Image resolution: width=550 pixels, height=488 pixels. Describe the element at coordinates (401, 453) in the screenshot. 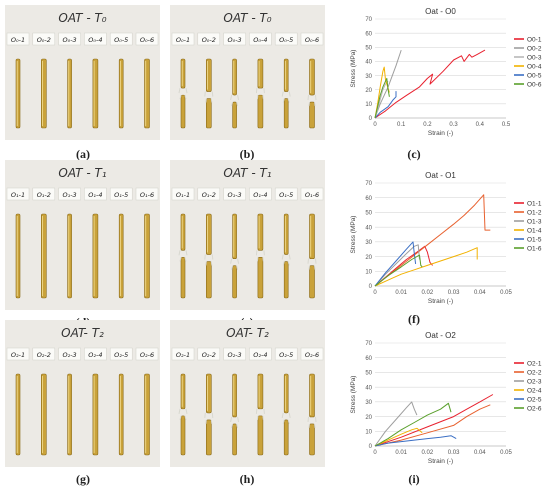

I see `x-tick-label: 0.01` at that location.